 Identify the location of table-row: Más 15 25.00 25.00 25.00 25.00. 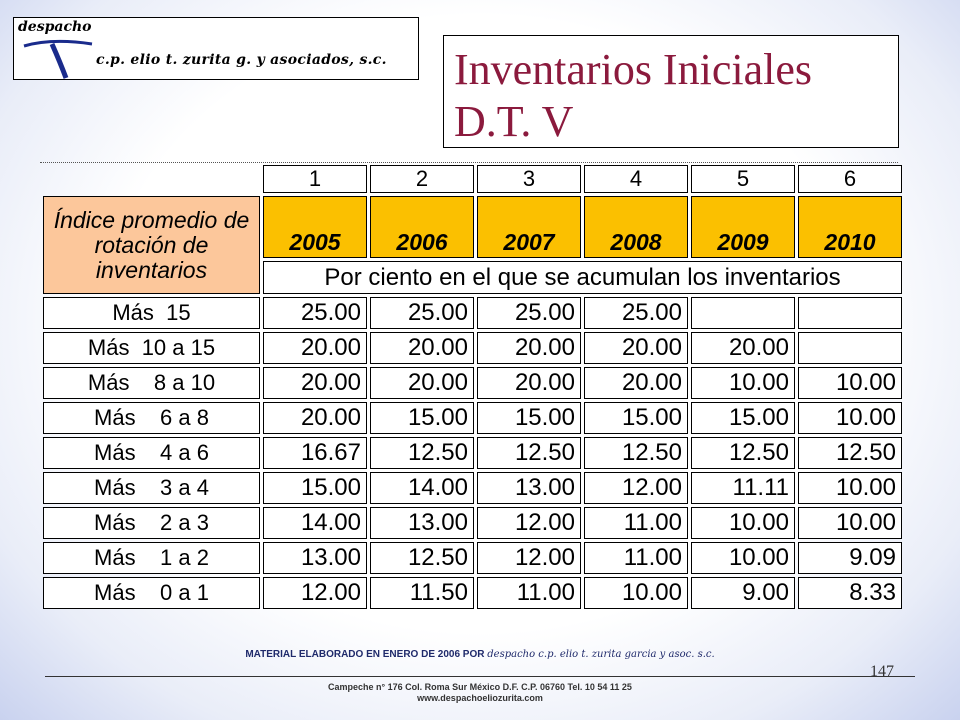
(472, 313).